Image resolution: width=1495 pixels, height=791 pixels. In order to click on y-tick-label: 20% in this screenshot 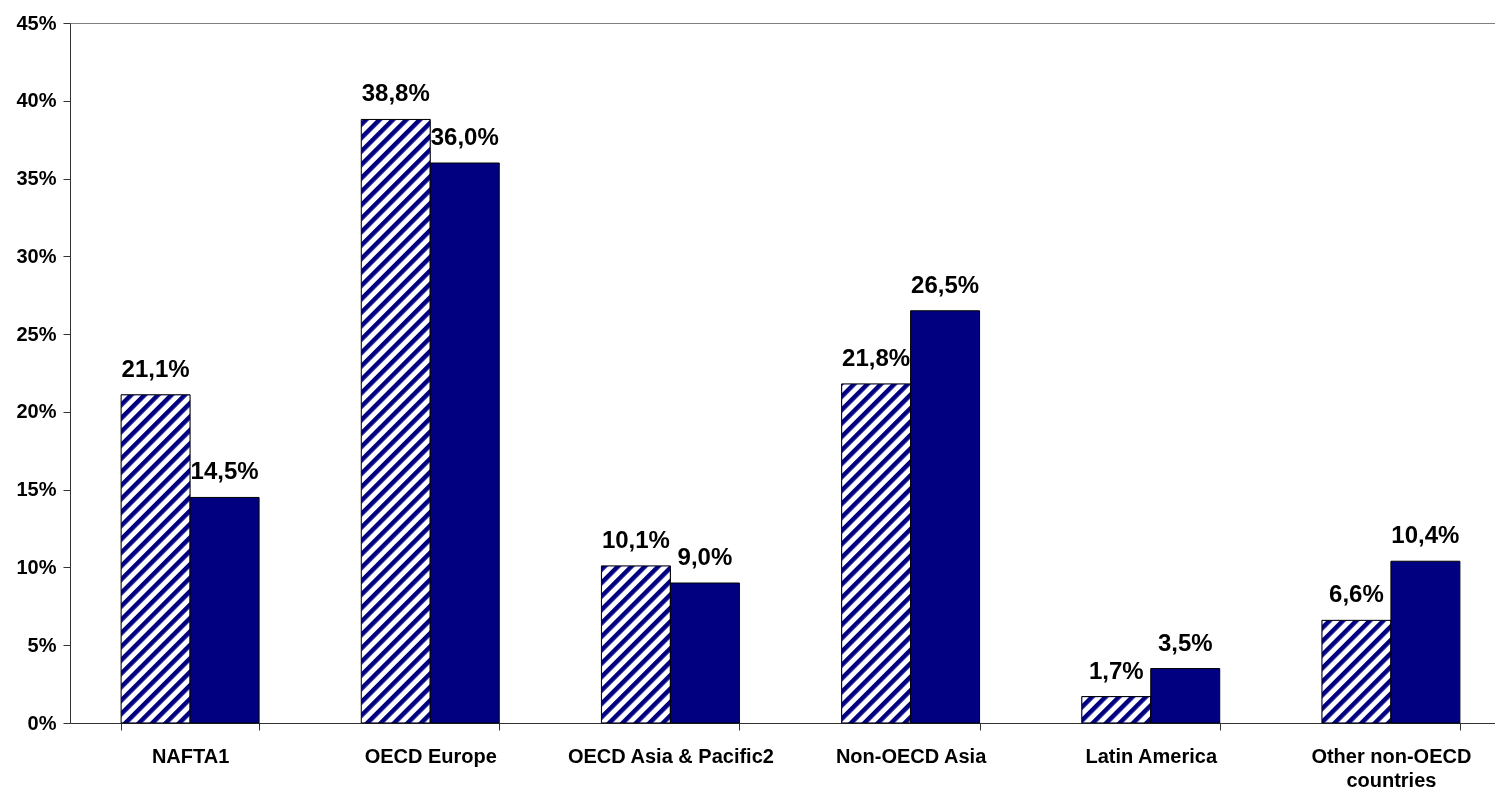, I will do `click(36, 411)`.